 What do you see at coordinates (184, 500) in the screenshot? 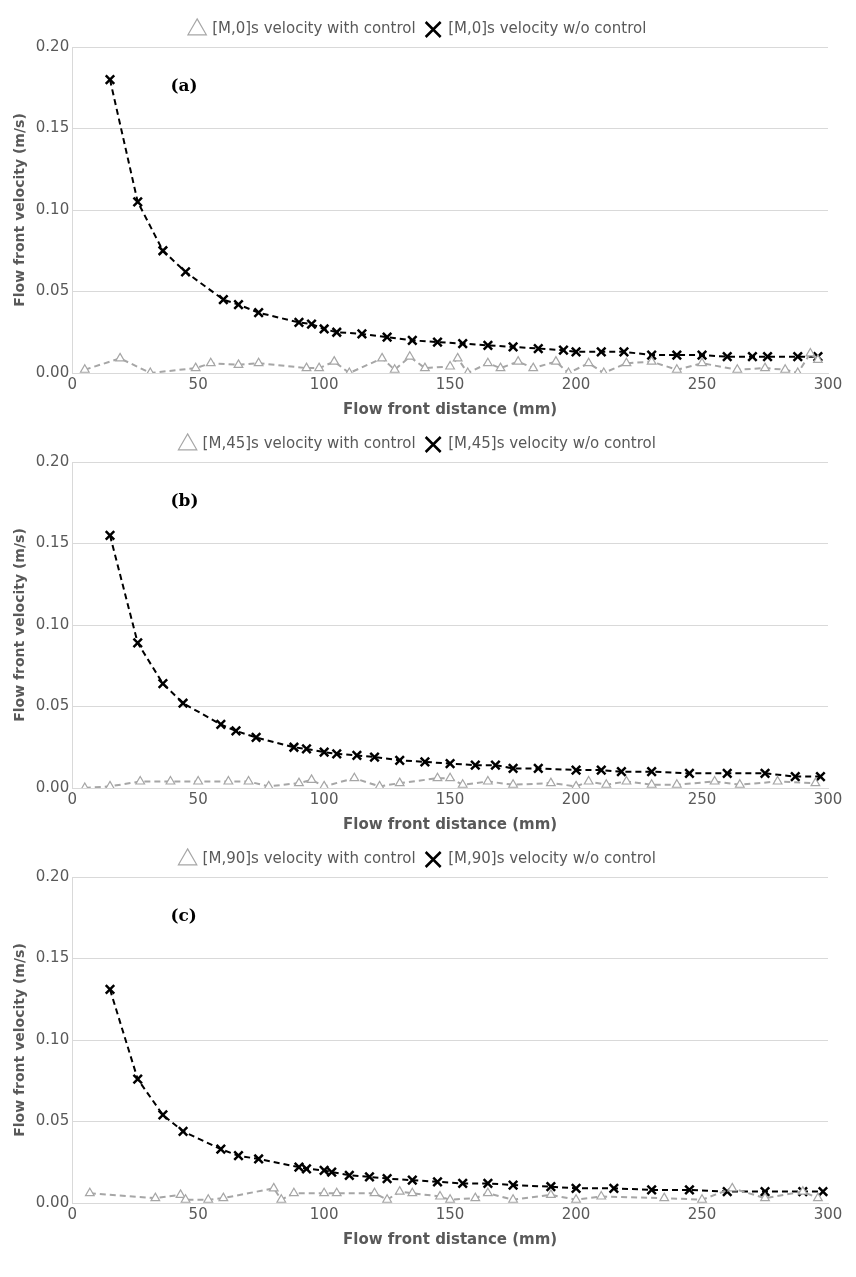
I see `annotation: (b)` at bounding box center [184, 500].